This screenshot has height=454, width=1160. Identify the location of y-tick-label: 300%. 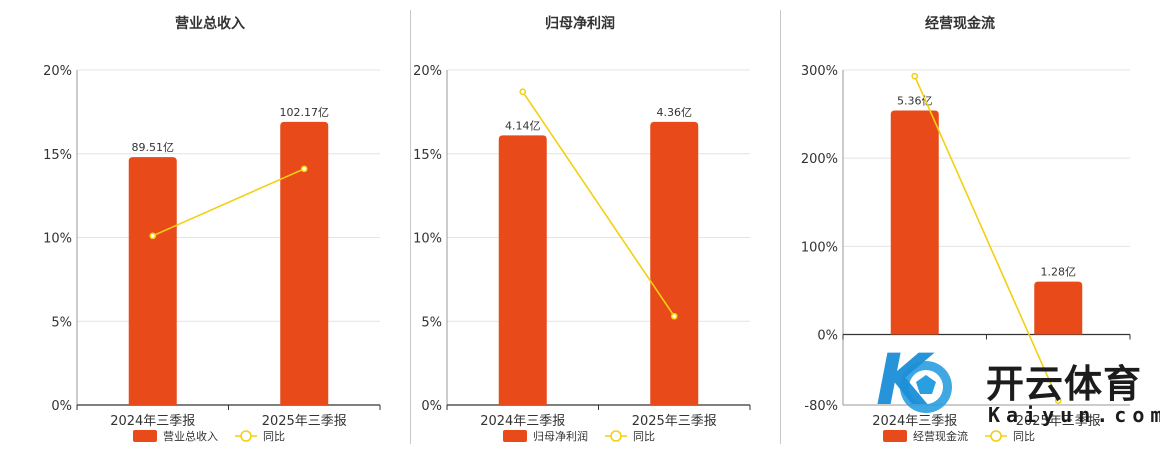
(819, 71).